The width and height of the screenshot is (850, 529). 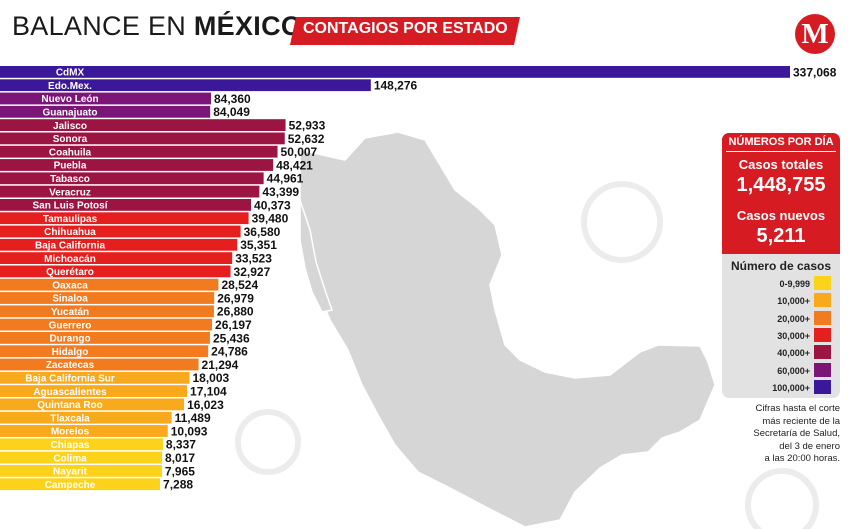 I want to click on value-label: 52,933, so click(x=307, y=126).